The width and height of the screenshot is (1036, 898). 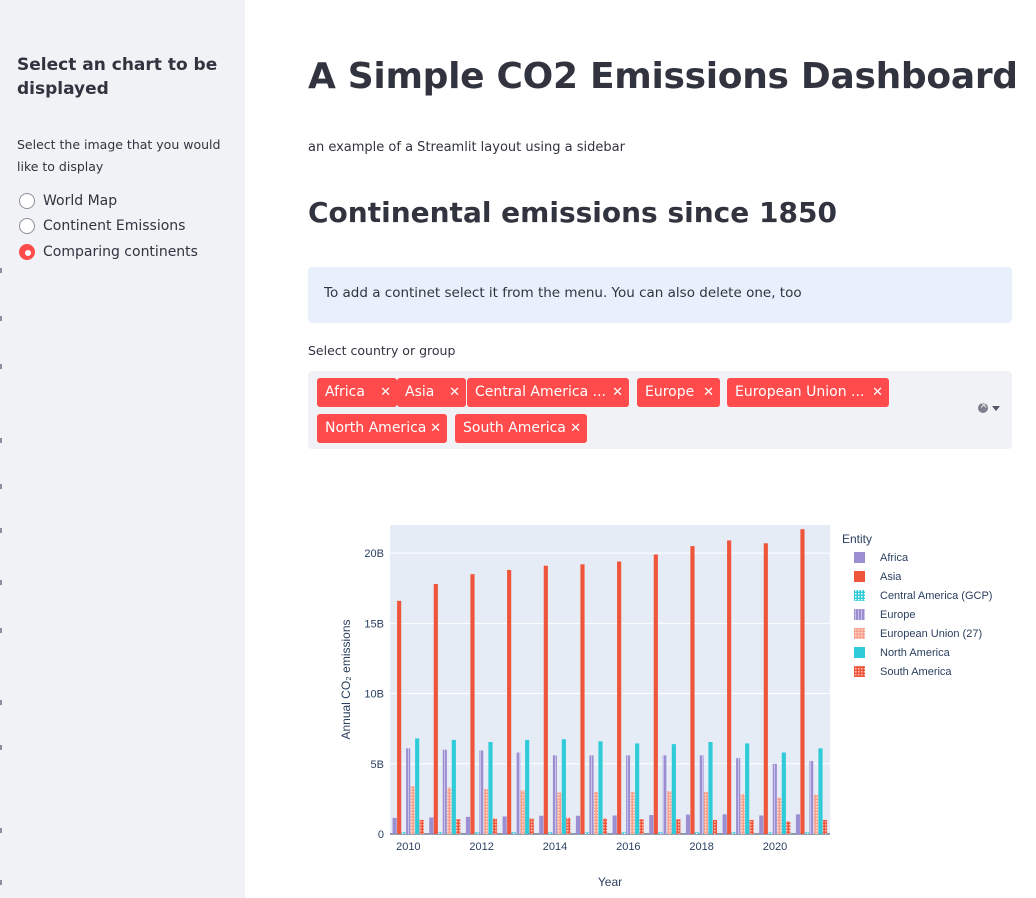 I want to click on legend-entry: European Union (27), so click(x=931, y=634).